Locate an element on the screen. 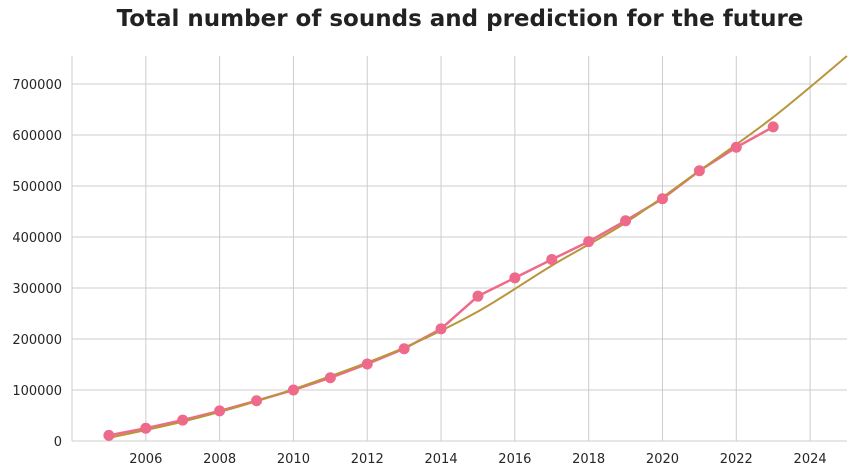 Image resolution: width=857 pixels, height=475 pixels. x-tick-label: 2018 is located at coordinates (588, 459).